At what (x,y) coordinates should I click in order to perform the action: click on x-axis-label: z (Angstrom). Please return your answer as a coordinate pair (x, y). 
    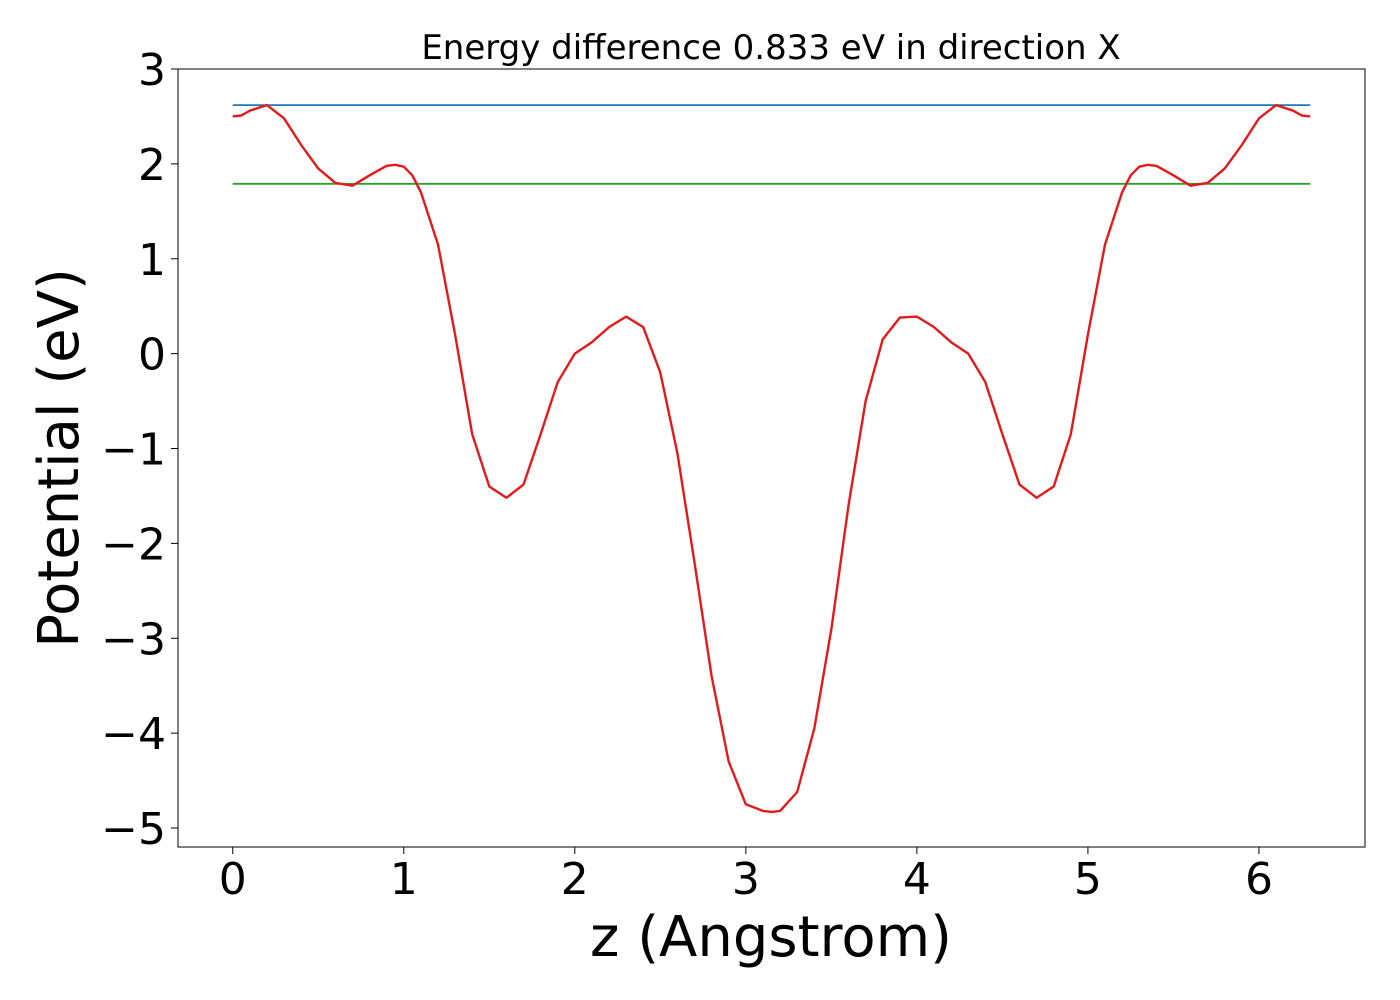
    Looking at the image, I should click on (771, 937).